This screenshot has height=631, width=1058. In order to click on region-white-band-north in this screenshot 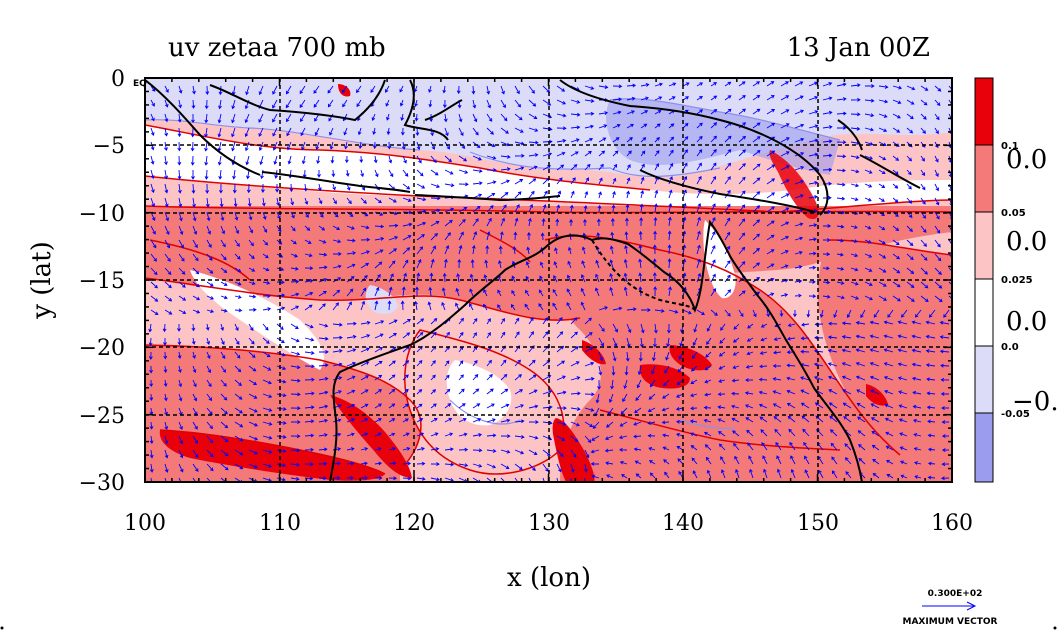, I will do `click(548, 168)`.